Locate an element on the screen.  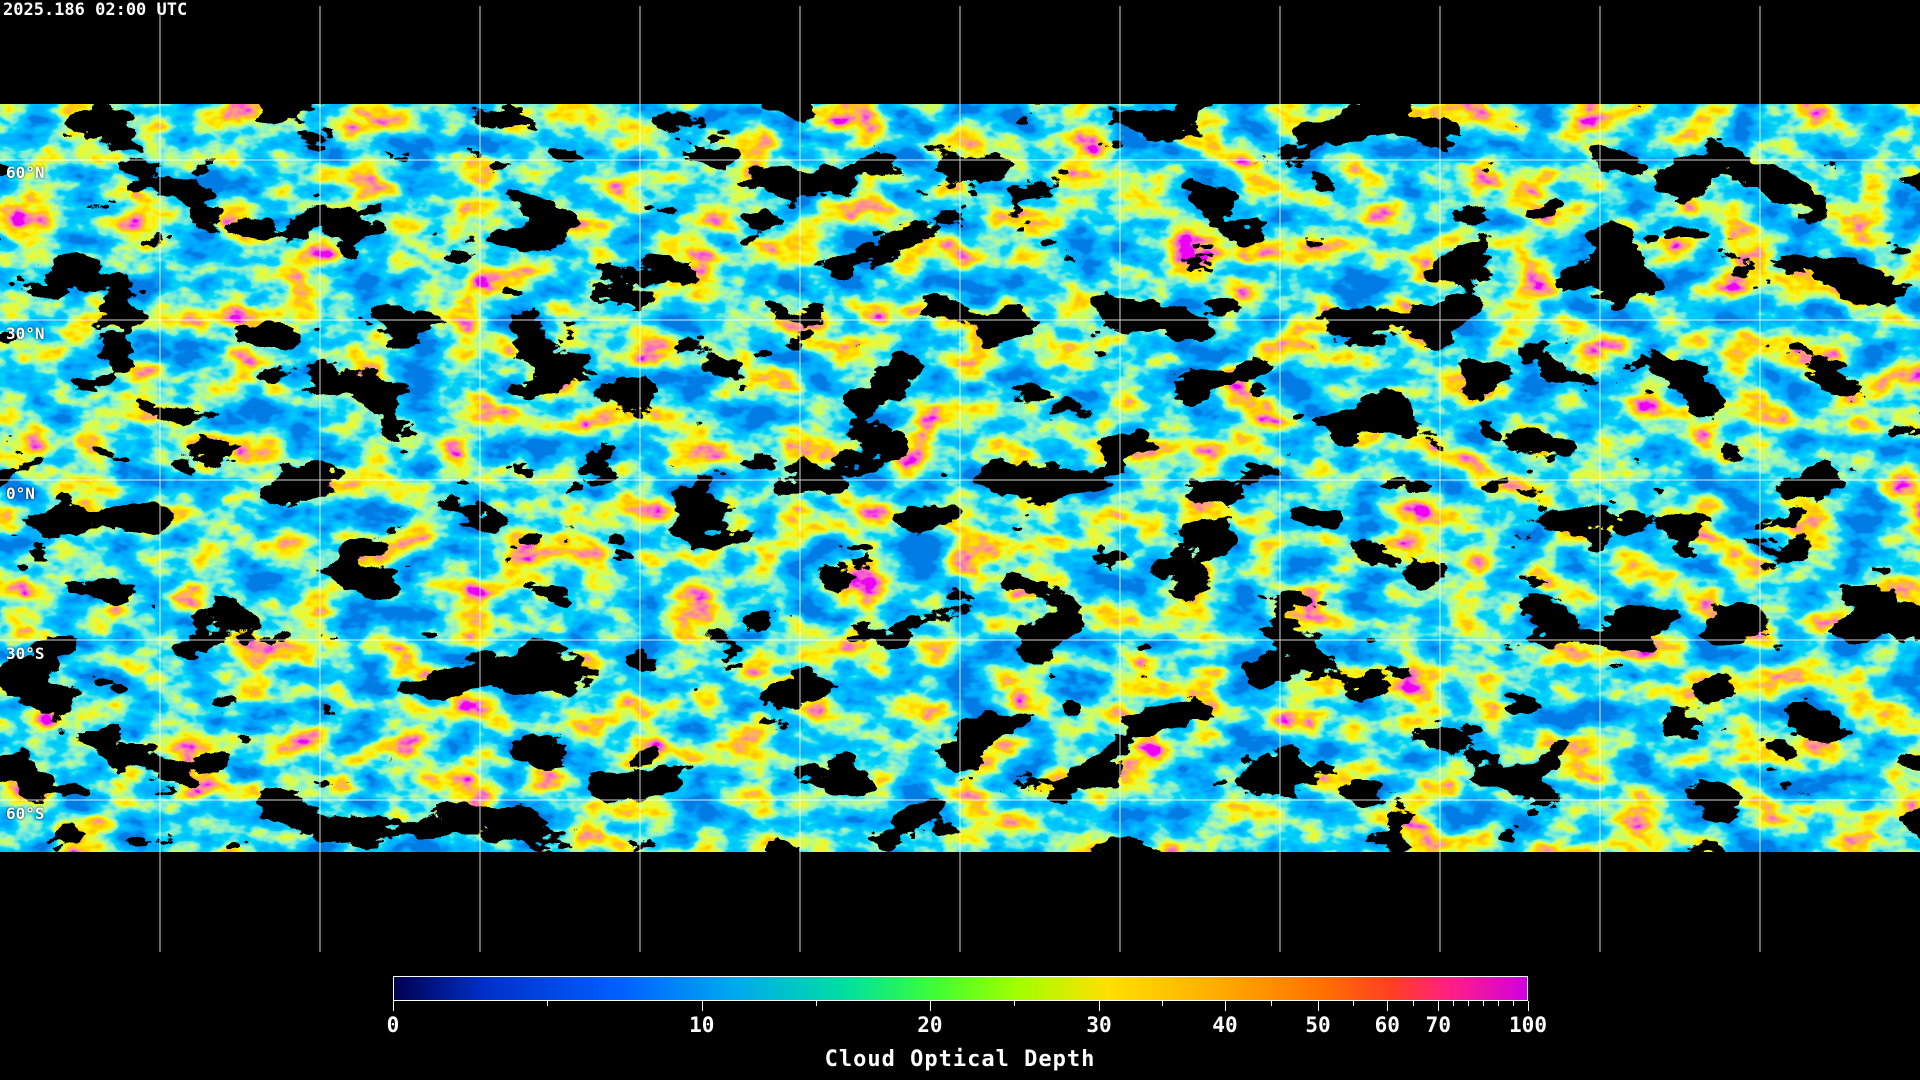
colorbar is located at coordinates (960, 988).